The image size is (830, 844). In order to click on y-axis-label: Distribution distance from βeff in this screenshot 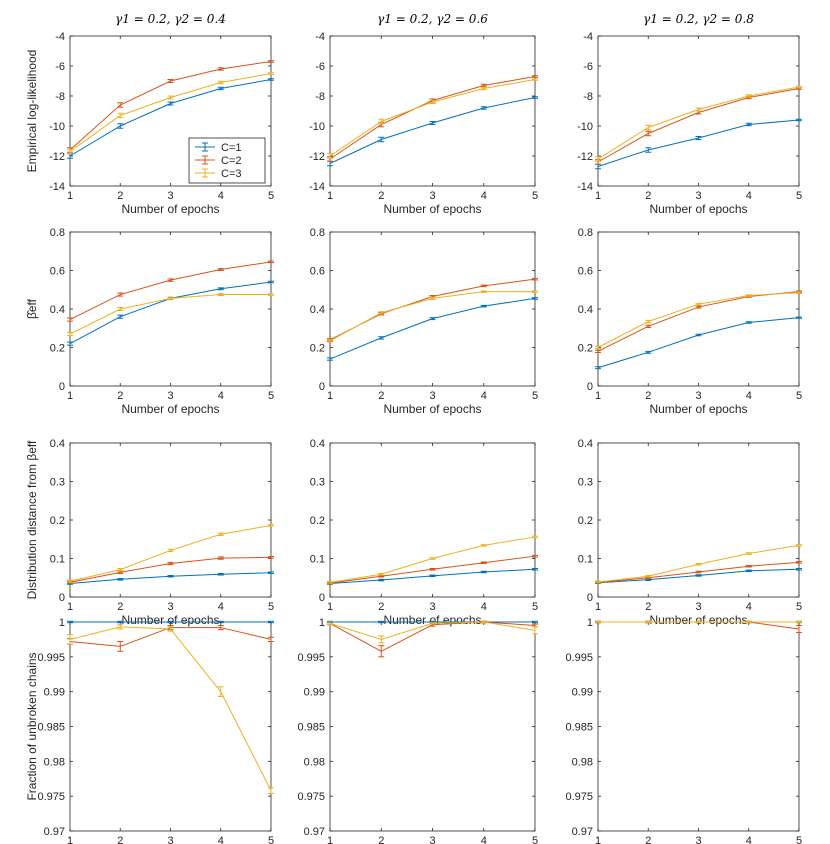, I will do `click(32, 519)`.